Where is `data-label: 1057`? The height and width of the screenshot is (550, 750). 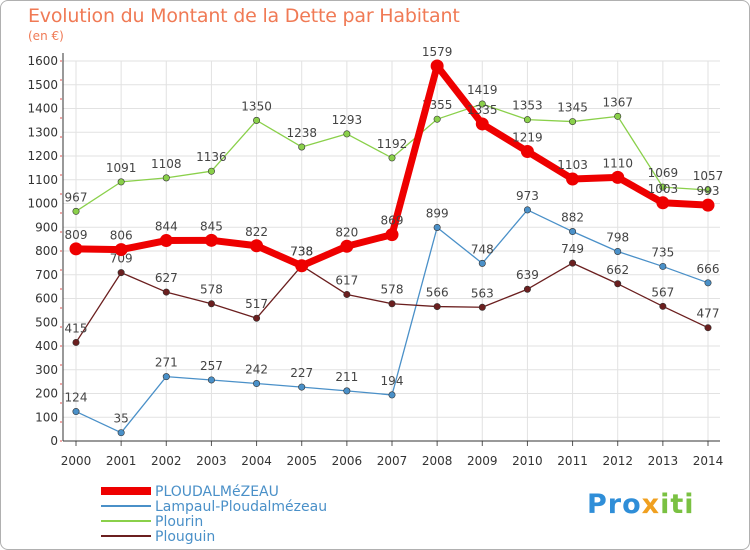
data-label: 1057 is located at coordinates (708, 176).